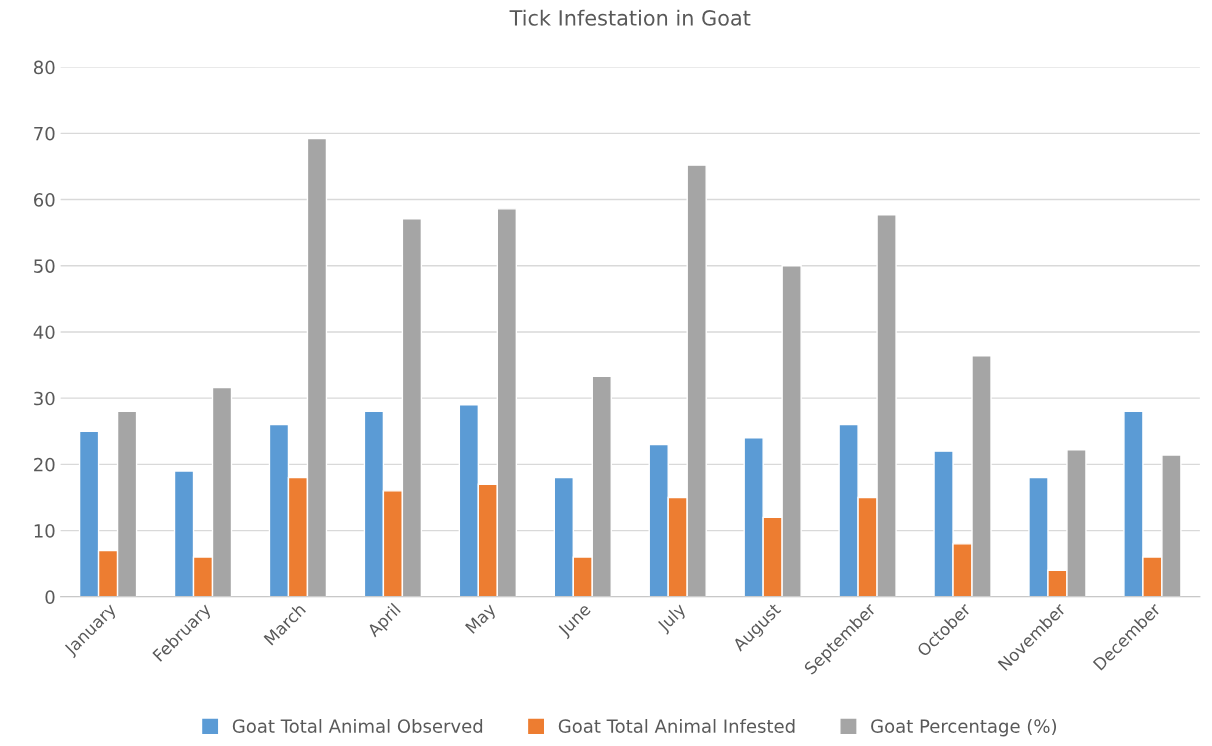 The width and height of the screenshot is (1212, 746). Describe the element at coordinates (50, 597) in the screenshot. I see `y-tick-label: 0` at that location.